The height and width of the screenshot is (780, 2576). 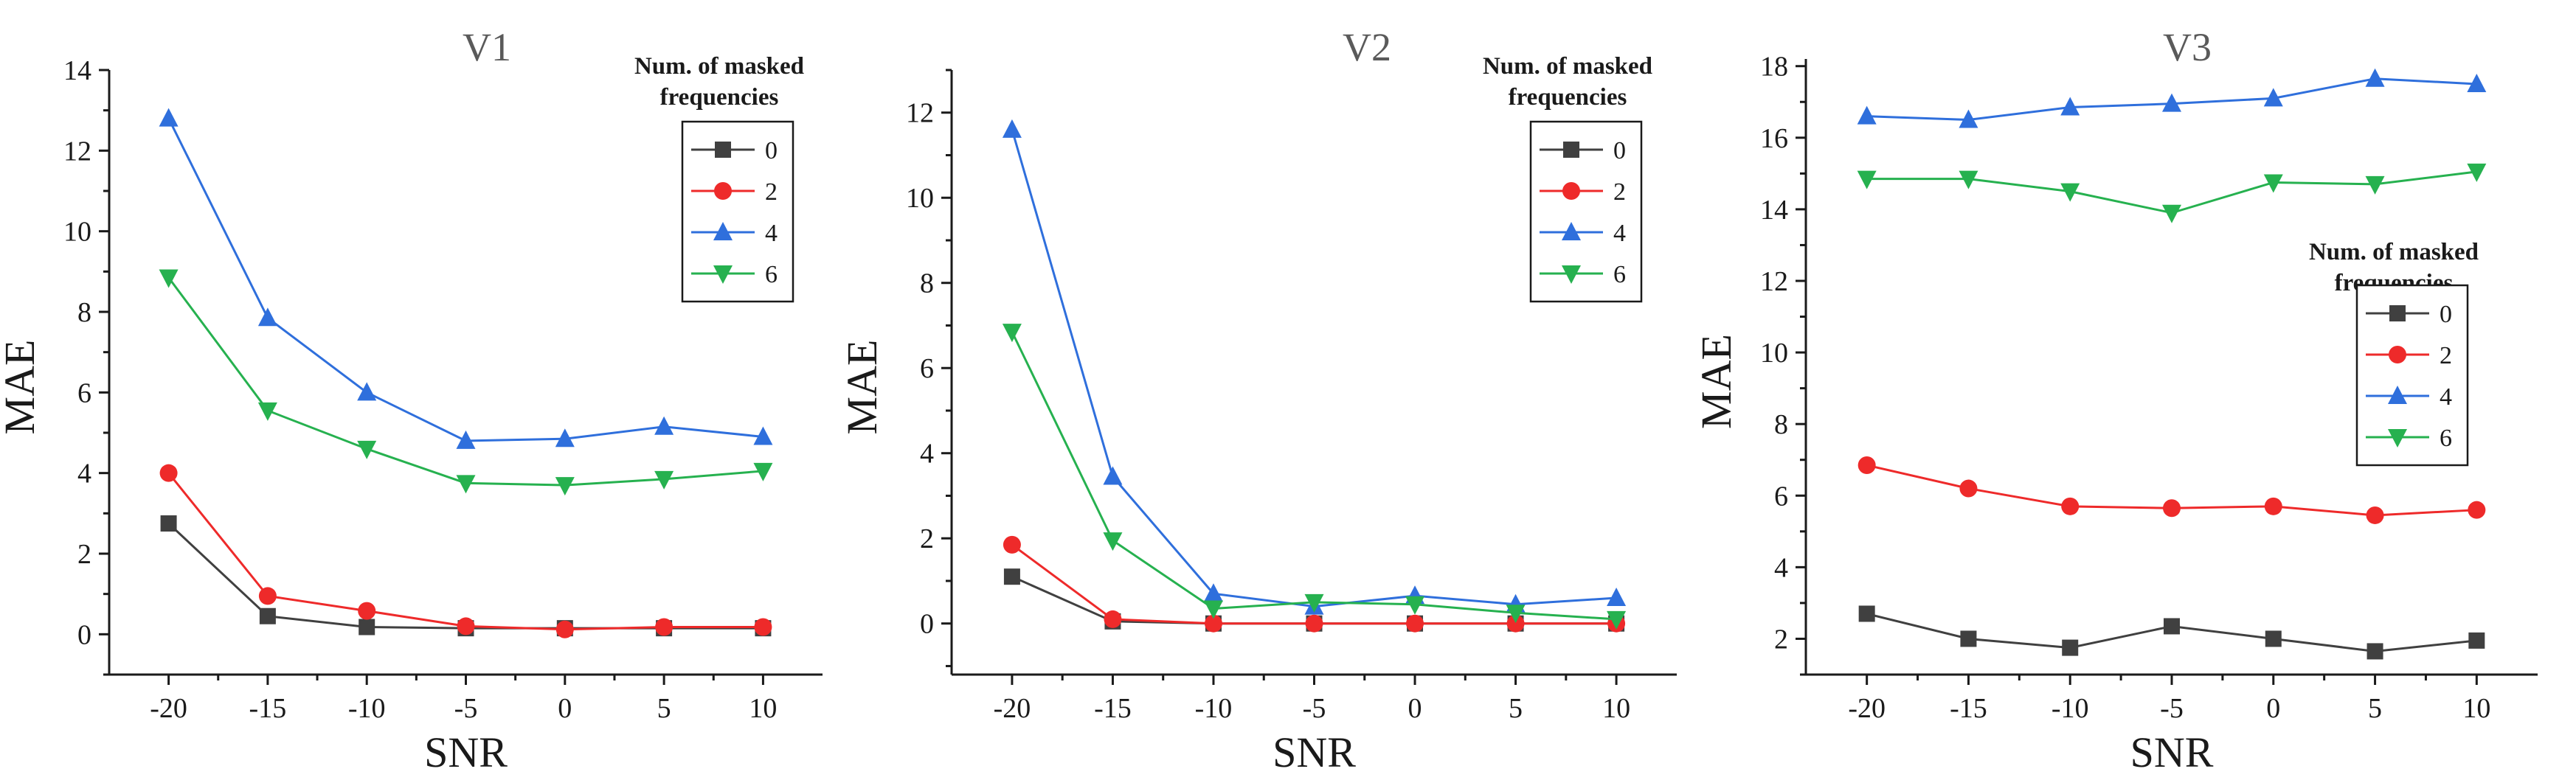 I want to click on chart-title: V1, so click(x=487, y=47).